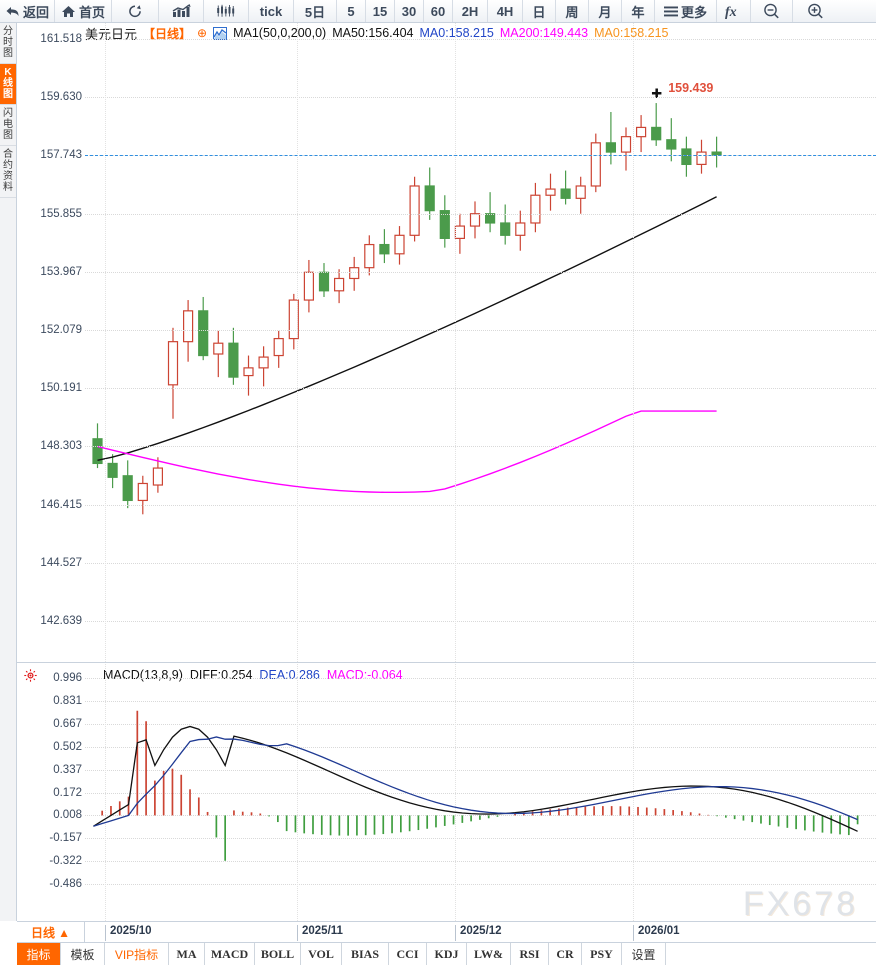 The width and height of the screenshot is (876, 967). What do you see at coordinates (92, 12) in the screenshot?
I see `home-button-label: 首页` at bounding box center [92, 12].